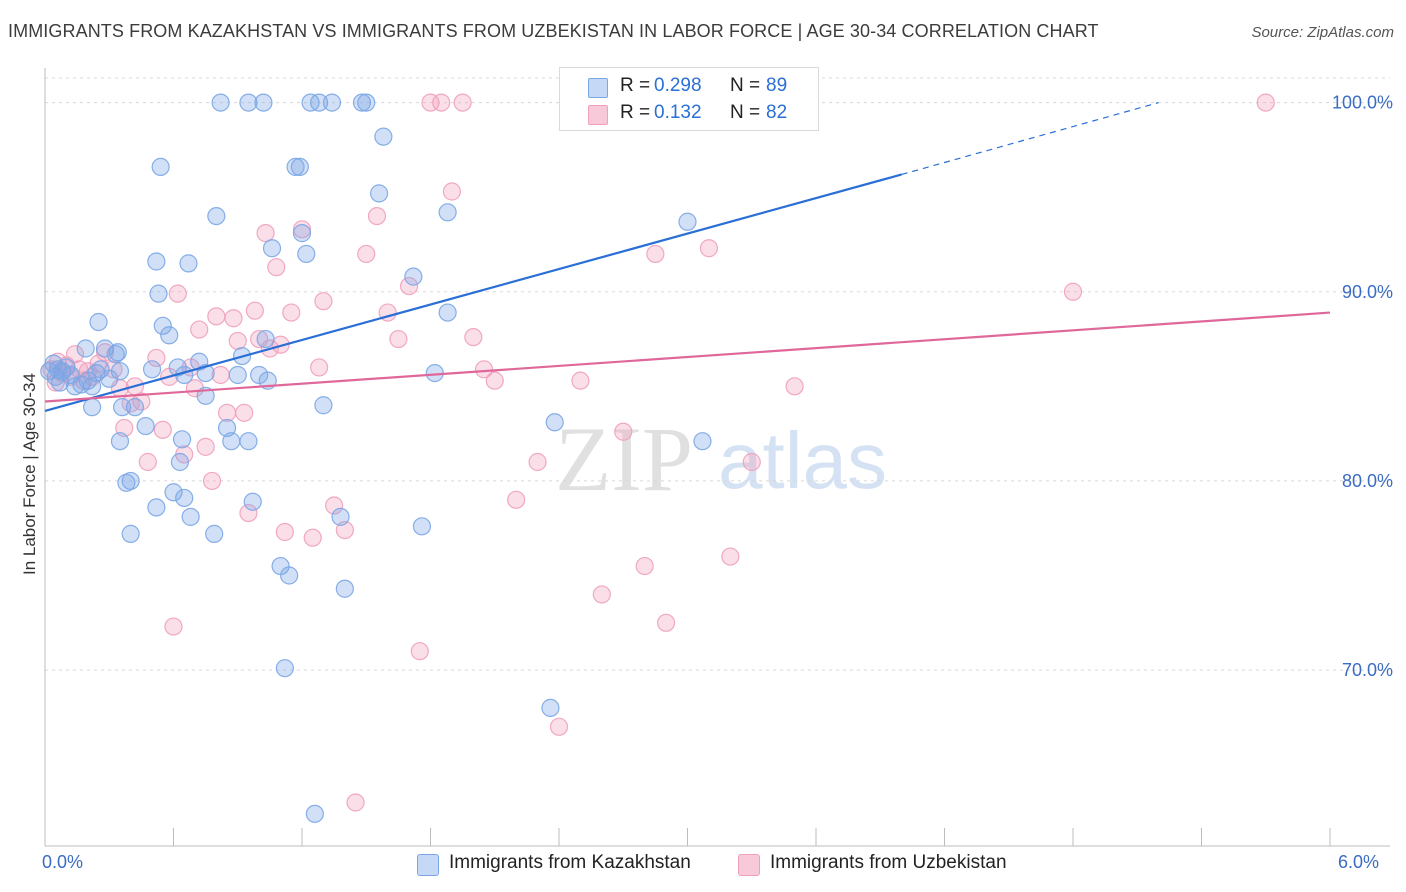 This screenshot has width=1406, height=892. I want to click on y-tick-label: 80.0%, so click(1367, 481).